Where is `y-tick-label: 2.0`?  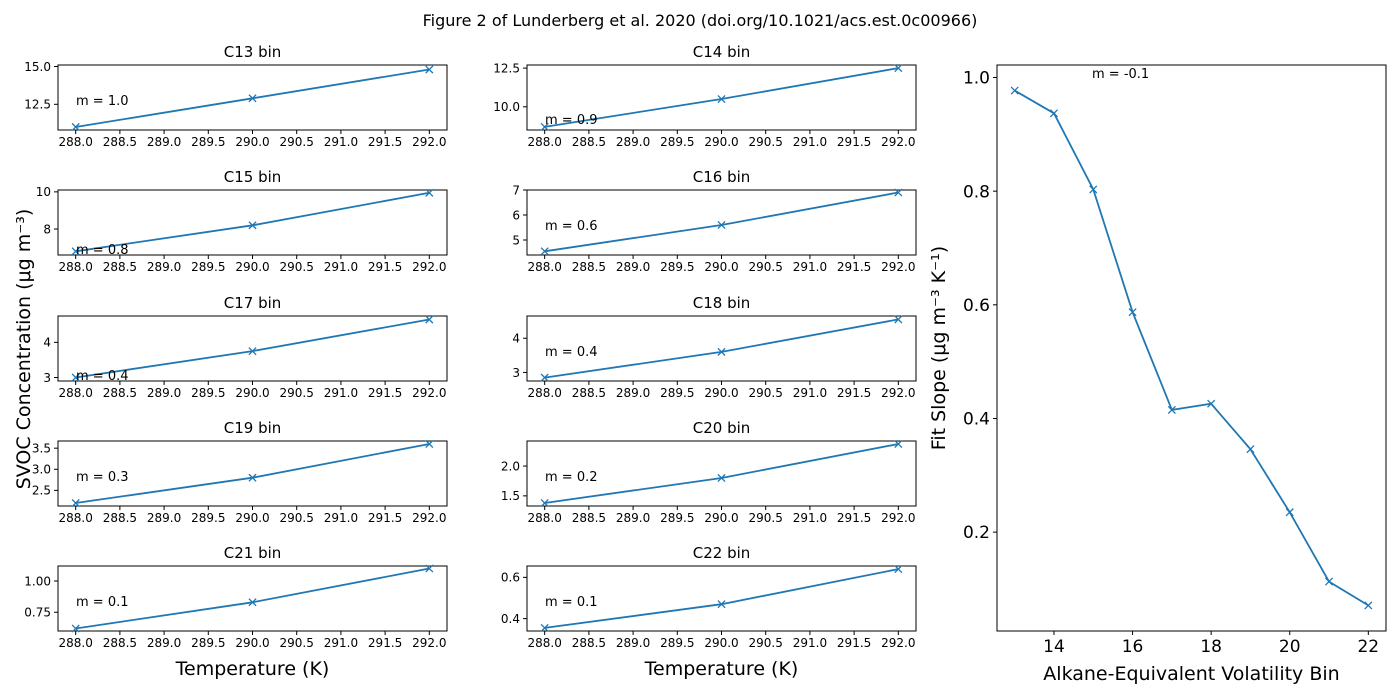
y-tick-label: 2.0 is located at coordinates (510, 466).